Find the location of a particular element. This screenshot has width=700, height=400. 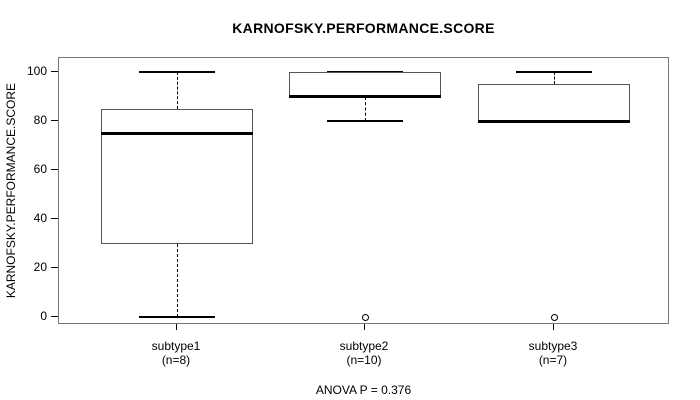

group-name: subtype3 is located at coordinates (553, 346).